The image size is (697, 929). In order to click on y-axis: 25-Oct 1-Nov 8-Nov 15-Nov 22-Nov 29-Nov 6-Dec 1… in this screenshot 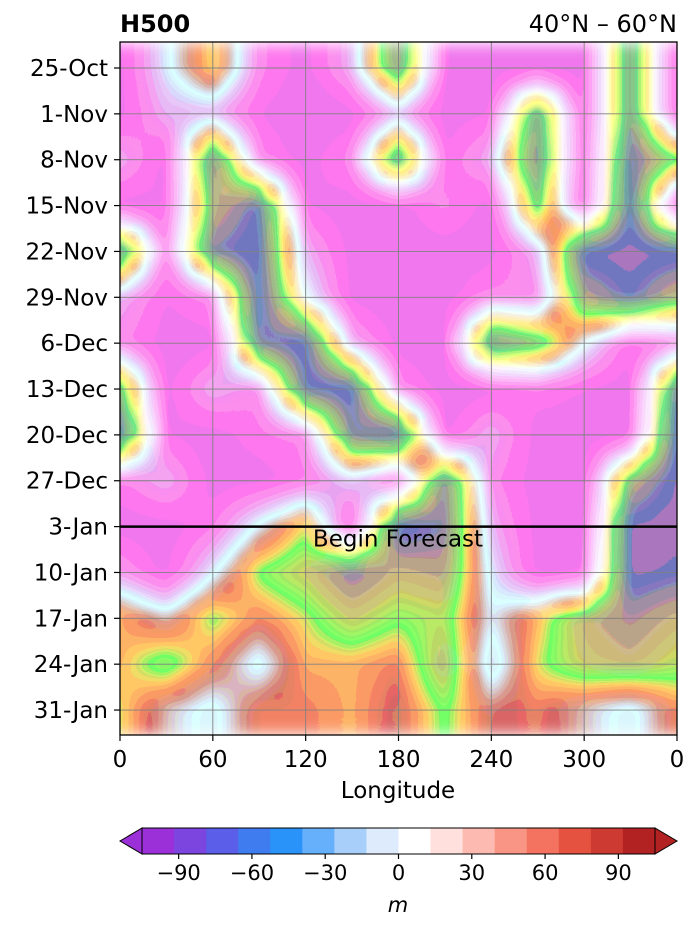, I will do `click(73, 390)`.